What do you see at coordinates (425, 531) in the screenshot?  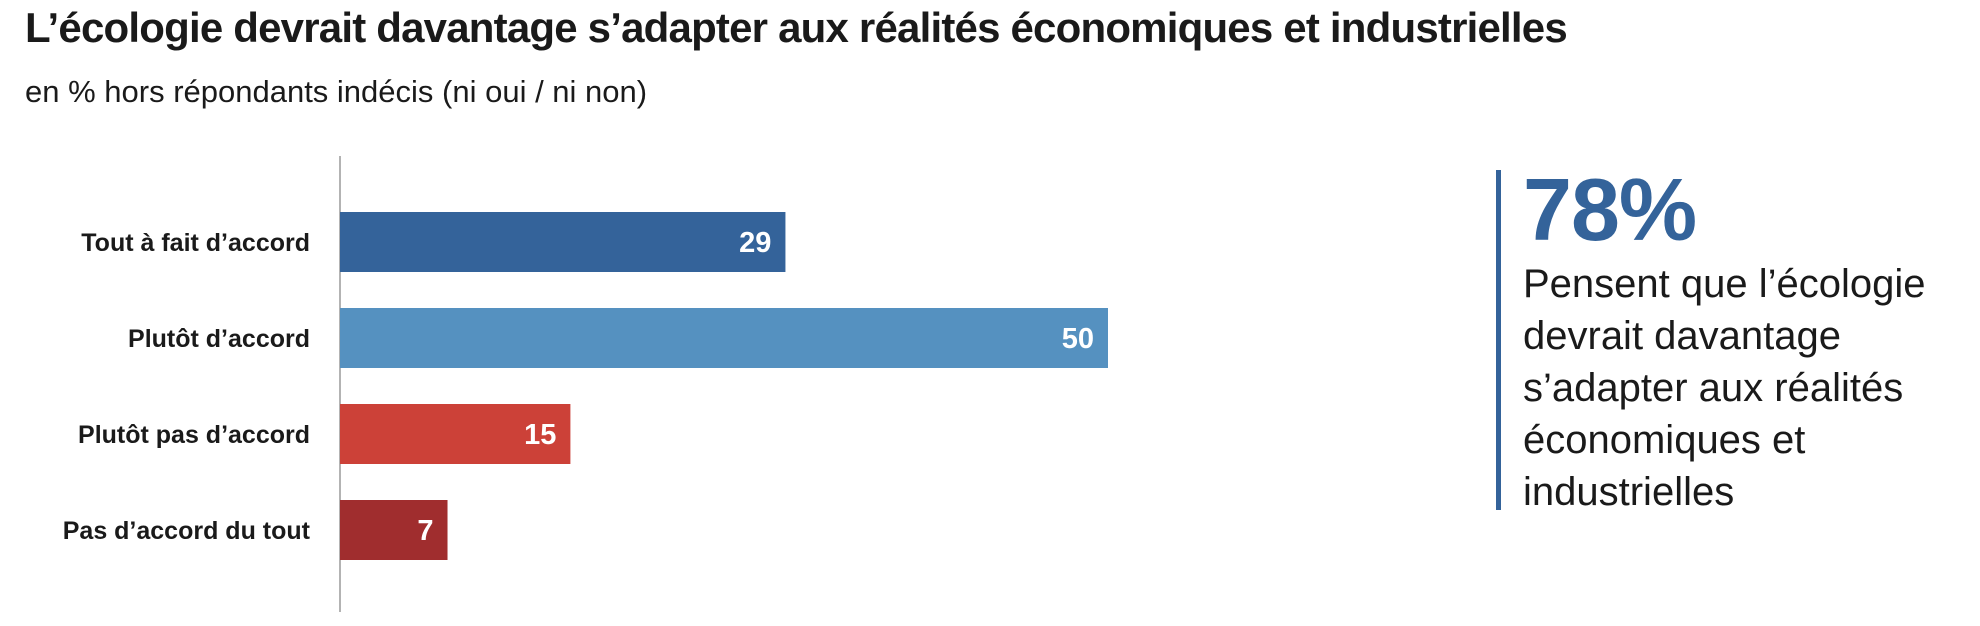 I see `value-label-3: 7` at bounding box center [425, 531].